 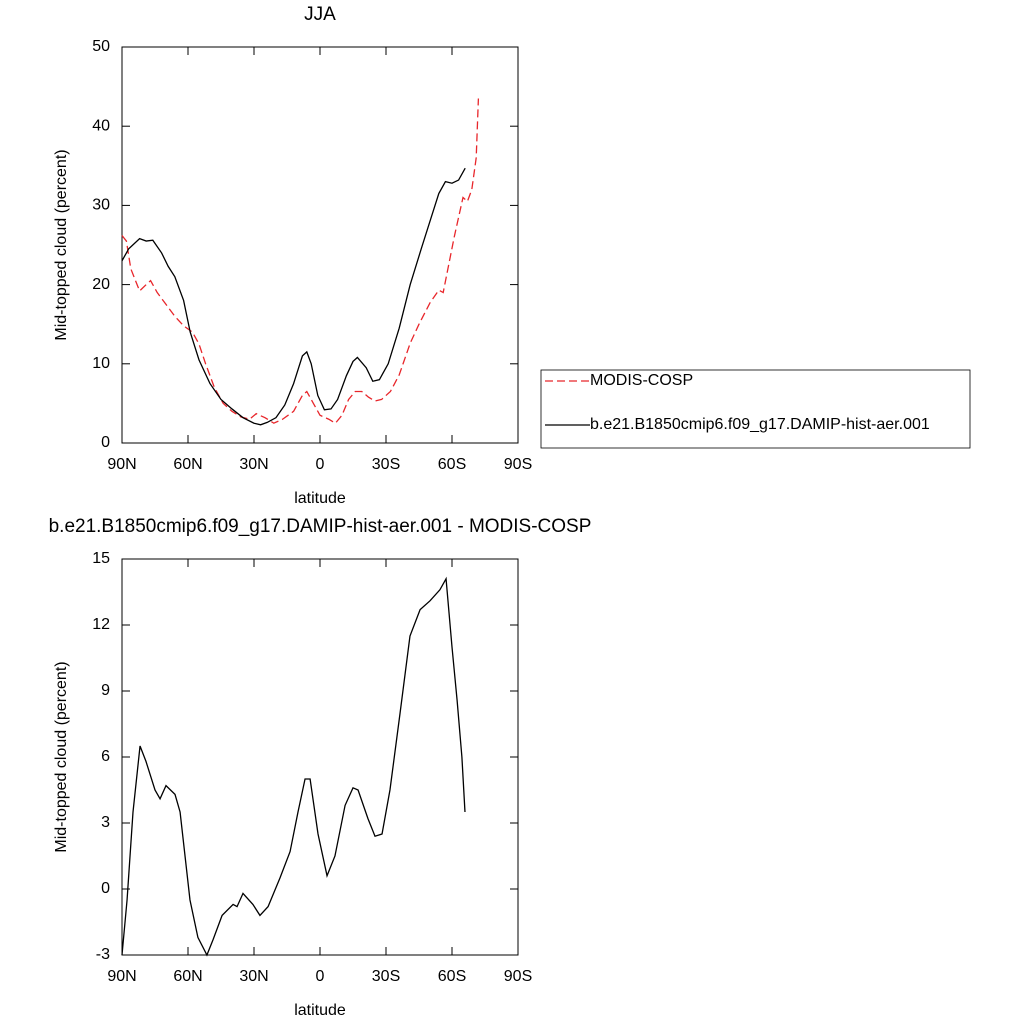 I want to click on y-tick-label: 40, so click(x=101, y=125).